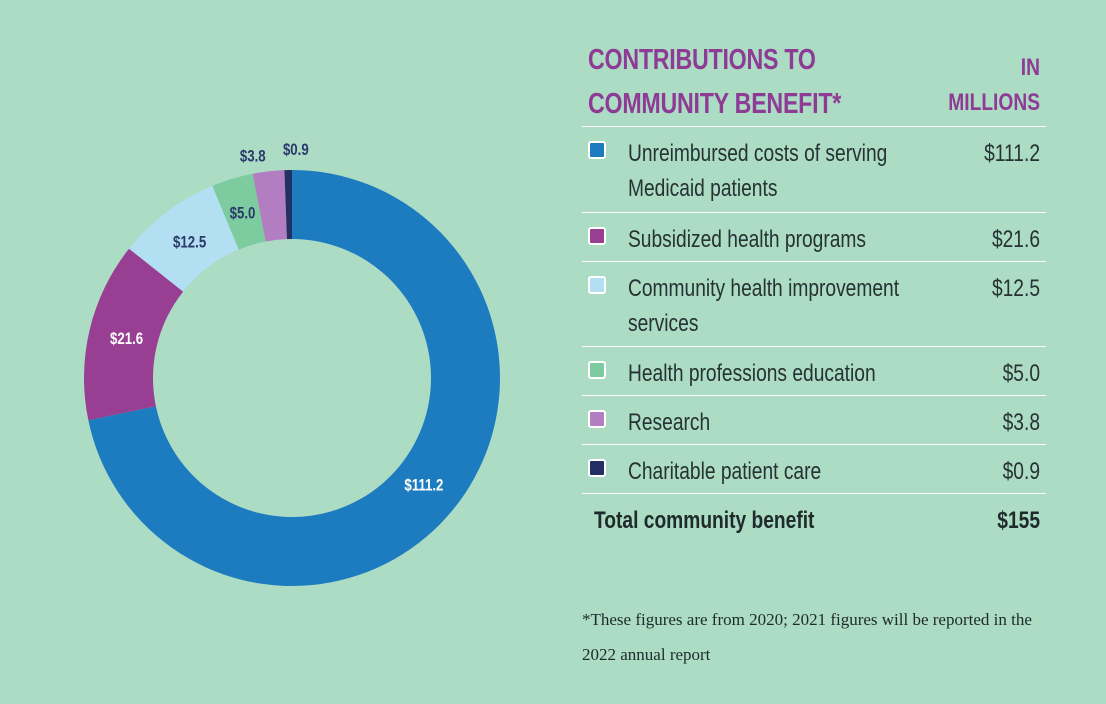 The image size is (1106, 704). Describe the element at coordinates (1021, 422) in the screenshot. I see `row-value: $3.8` at that location.